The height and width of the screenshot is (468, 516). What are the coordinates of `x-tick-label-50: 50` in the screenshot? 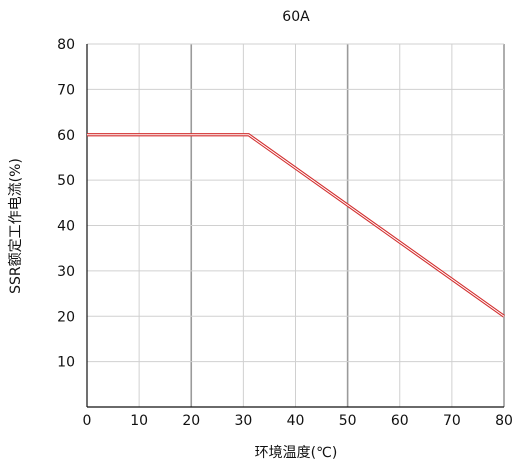 It's located at (348, 421).